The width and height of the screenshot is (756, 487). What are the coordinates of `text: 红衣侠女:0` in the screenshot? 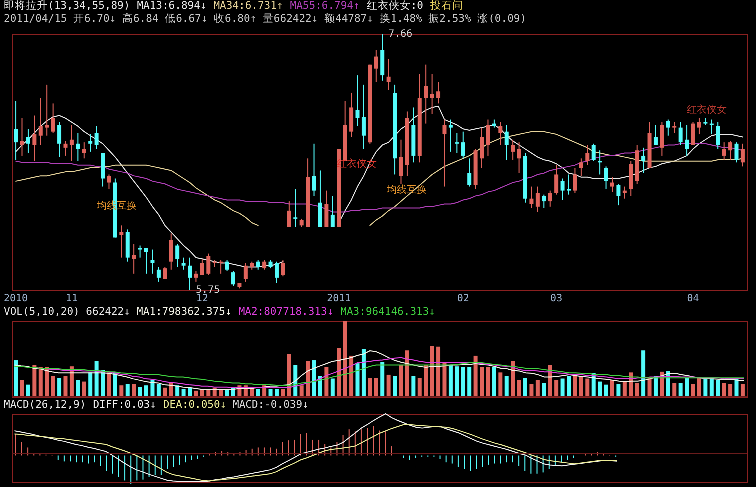 It's located at (395, 6).